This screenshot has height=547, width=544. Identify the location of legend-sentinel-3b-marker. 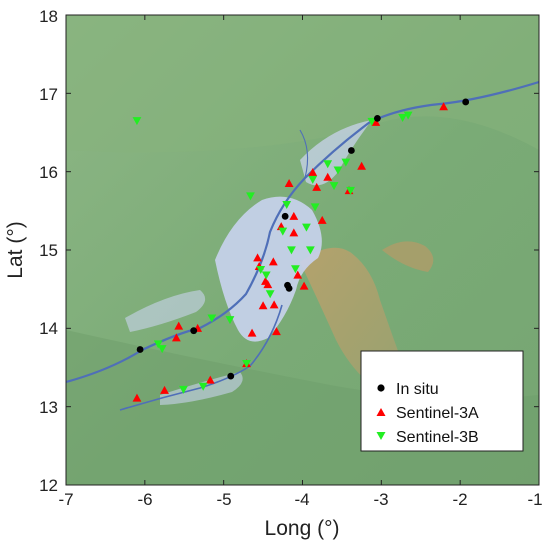
(381, 436).